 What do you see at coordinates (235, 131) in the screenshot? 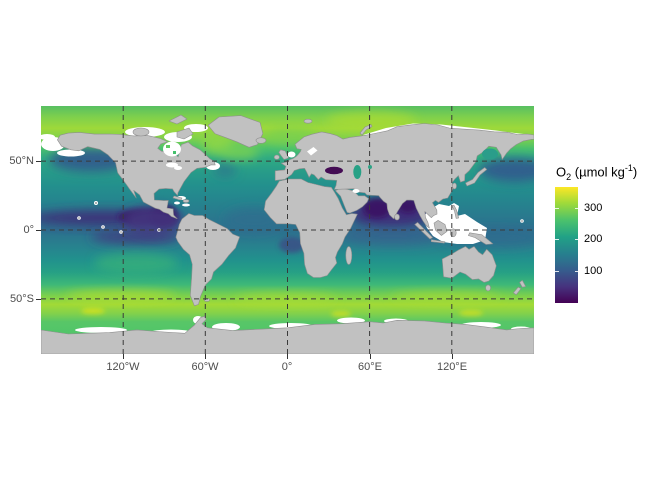
I see `landmass-greenland` at bounding box center [235, 131].